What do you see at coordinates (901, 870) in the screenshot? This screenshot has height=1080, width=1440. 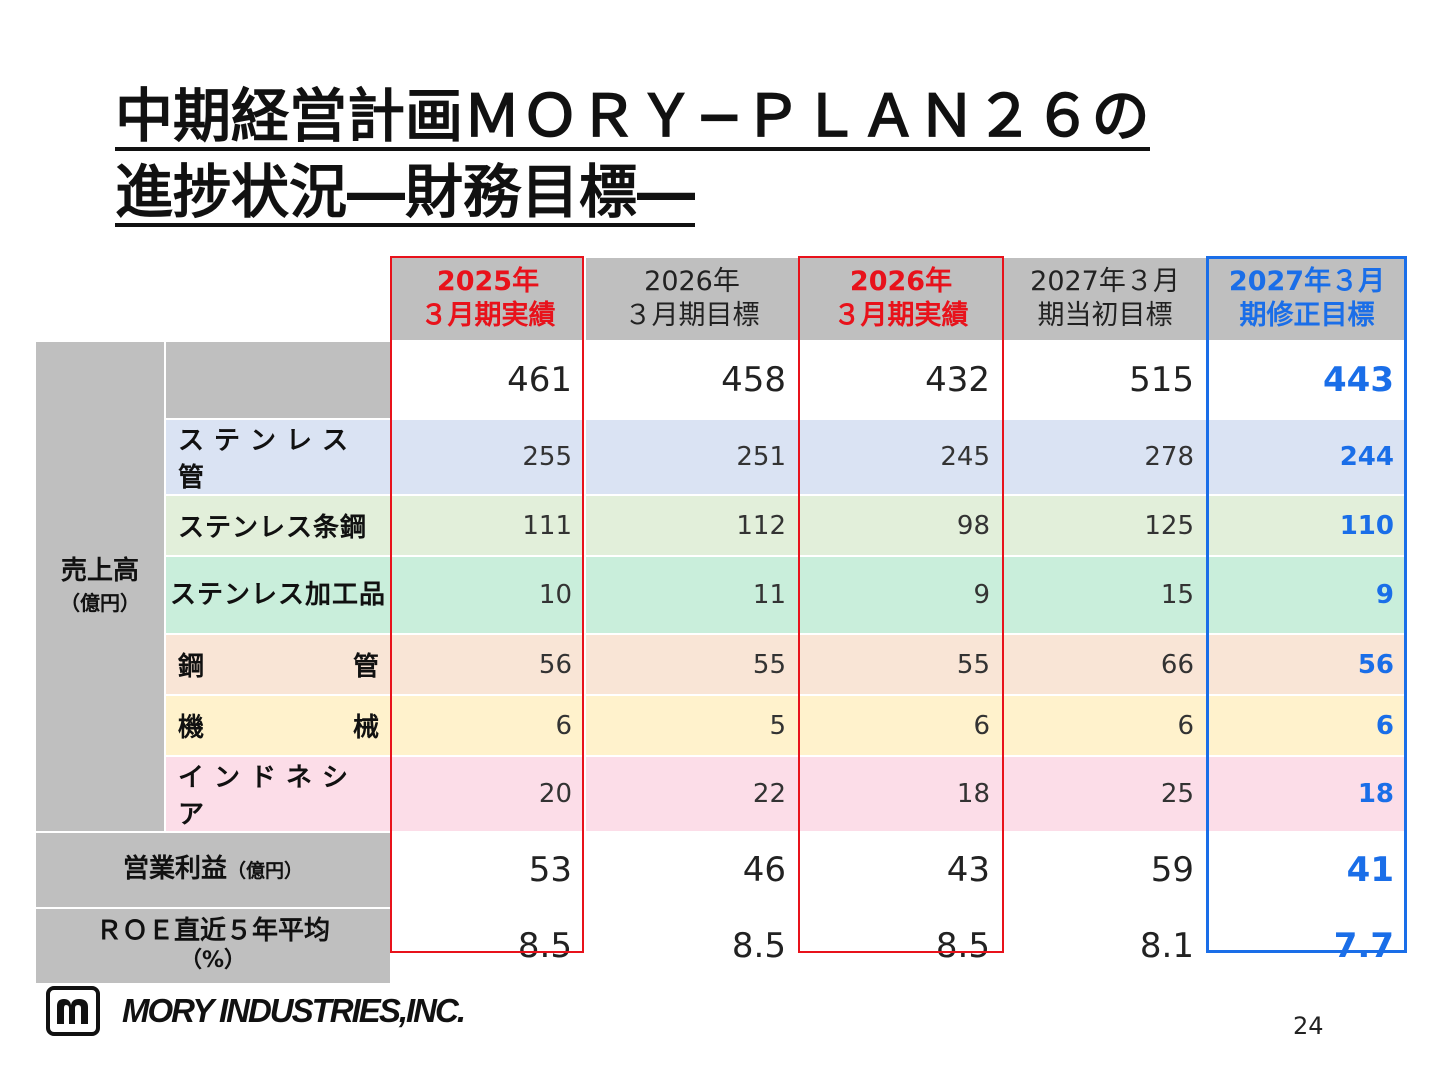 I see `operating-profit-value: 43` at bounding box center [901, 870].